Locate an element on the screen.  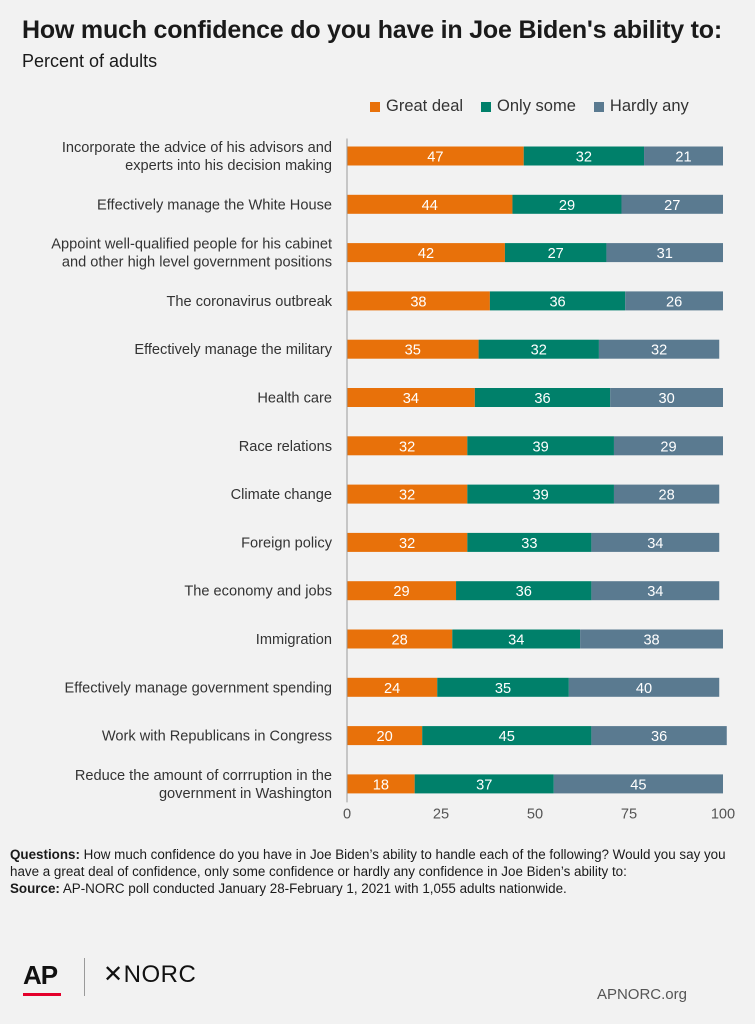
data-label-great-deal: 34 is located at coordinates (411, 399).